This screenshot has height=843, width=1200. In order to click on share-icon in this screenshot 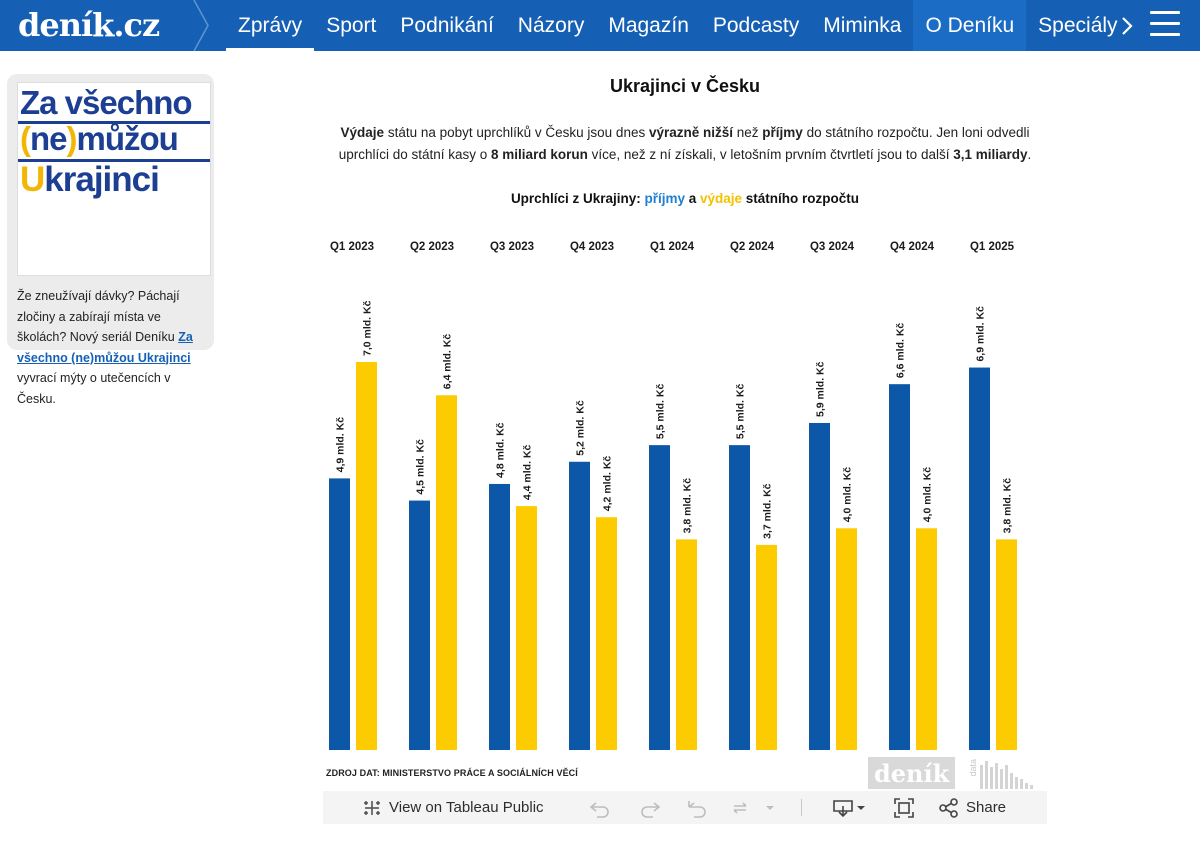, I will do `click(948, 807)`.